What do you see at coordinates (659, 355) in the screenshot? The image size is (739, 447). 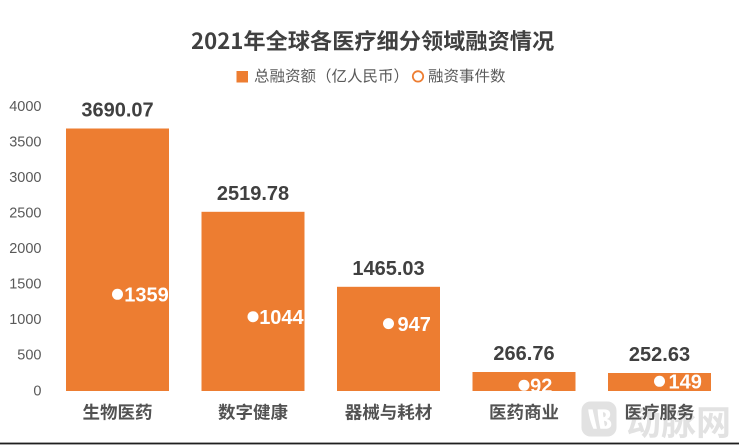 I see `svg-text: 252.63` at bounding box center [659, 355].